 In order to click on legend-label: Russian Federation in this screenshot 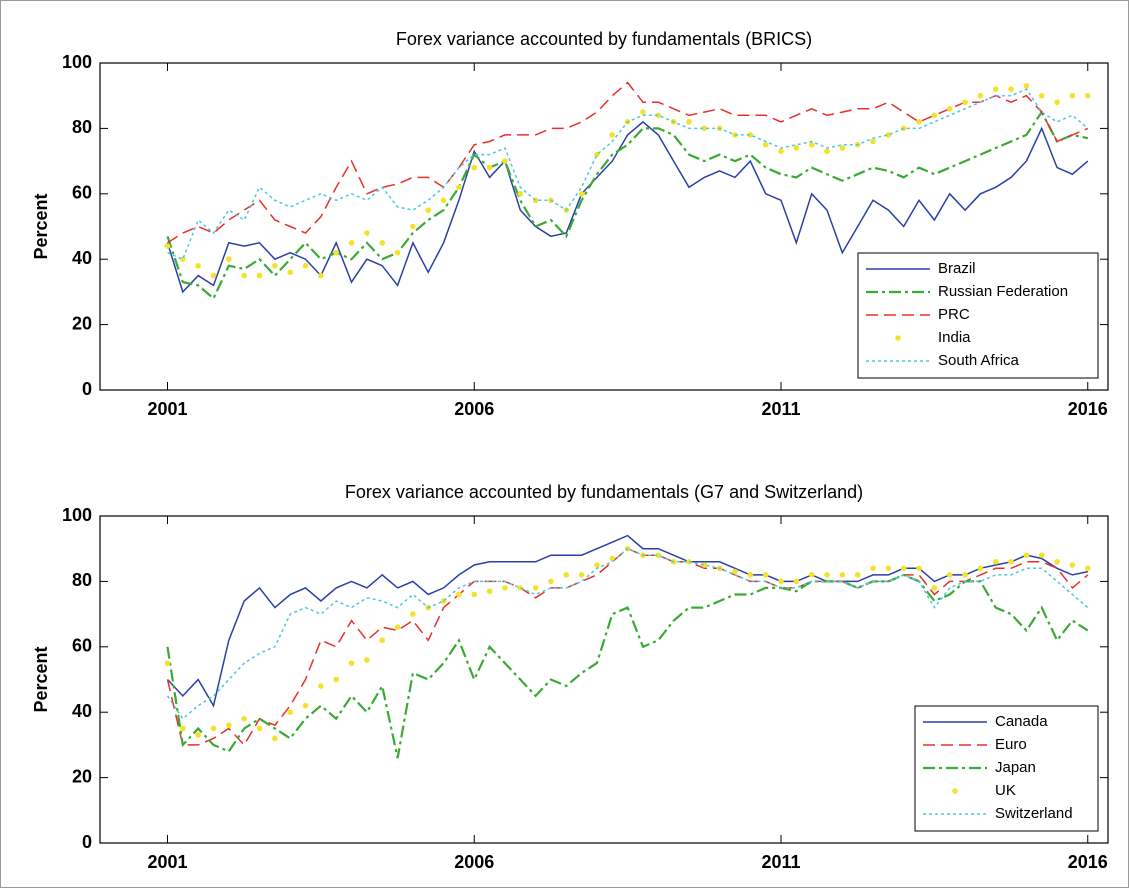, I will do `click(1003, 291)`.